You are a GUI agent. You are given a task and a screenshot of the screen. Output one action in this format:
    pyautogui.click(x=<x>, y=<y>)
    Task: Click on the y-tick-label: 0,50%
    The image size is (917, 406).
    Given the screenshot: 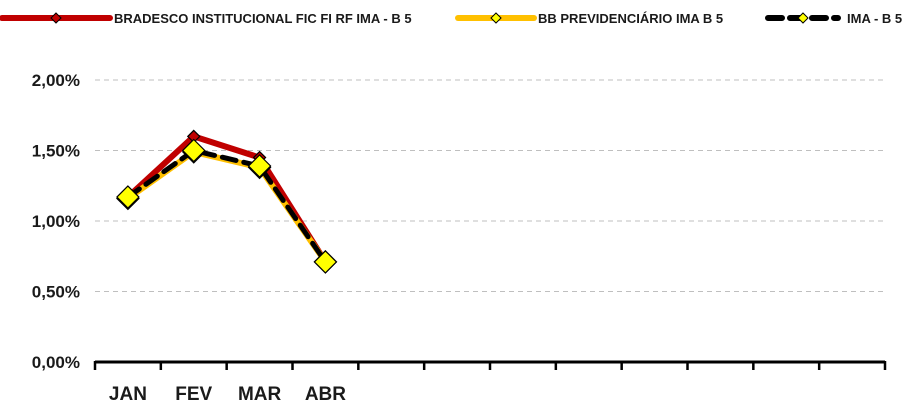 What is the action you would take?
    pyautogui.click(x=56, y=292)
    